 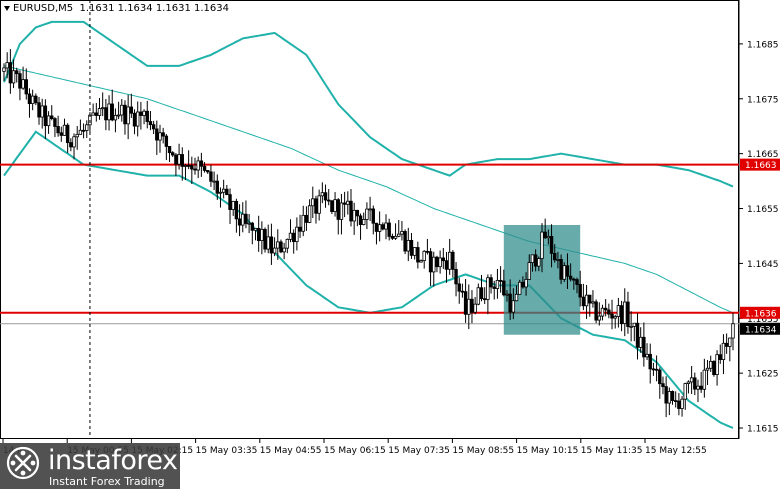 What do you see at coordinates (763, 320) in the screenshot?
I see `y-tick-label: 1.1635` at bounding box center [763, 320].